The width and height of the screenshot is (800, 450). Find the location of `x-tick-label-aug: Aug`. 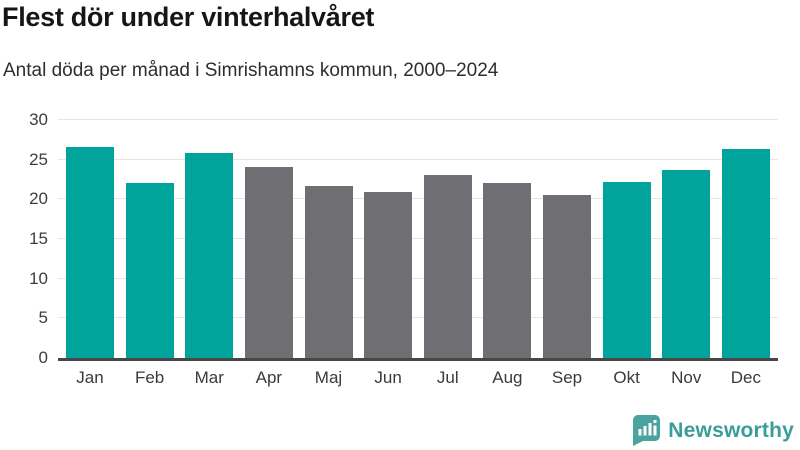

x-tick-label-aug: Aug is located at coordinates (507, 377).